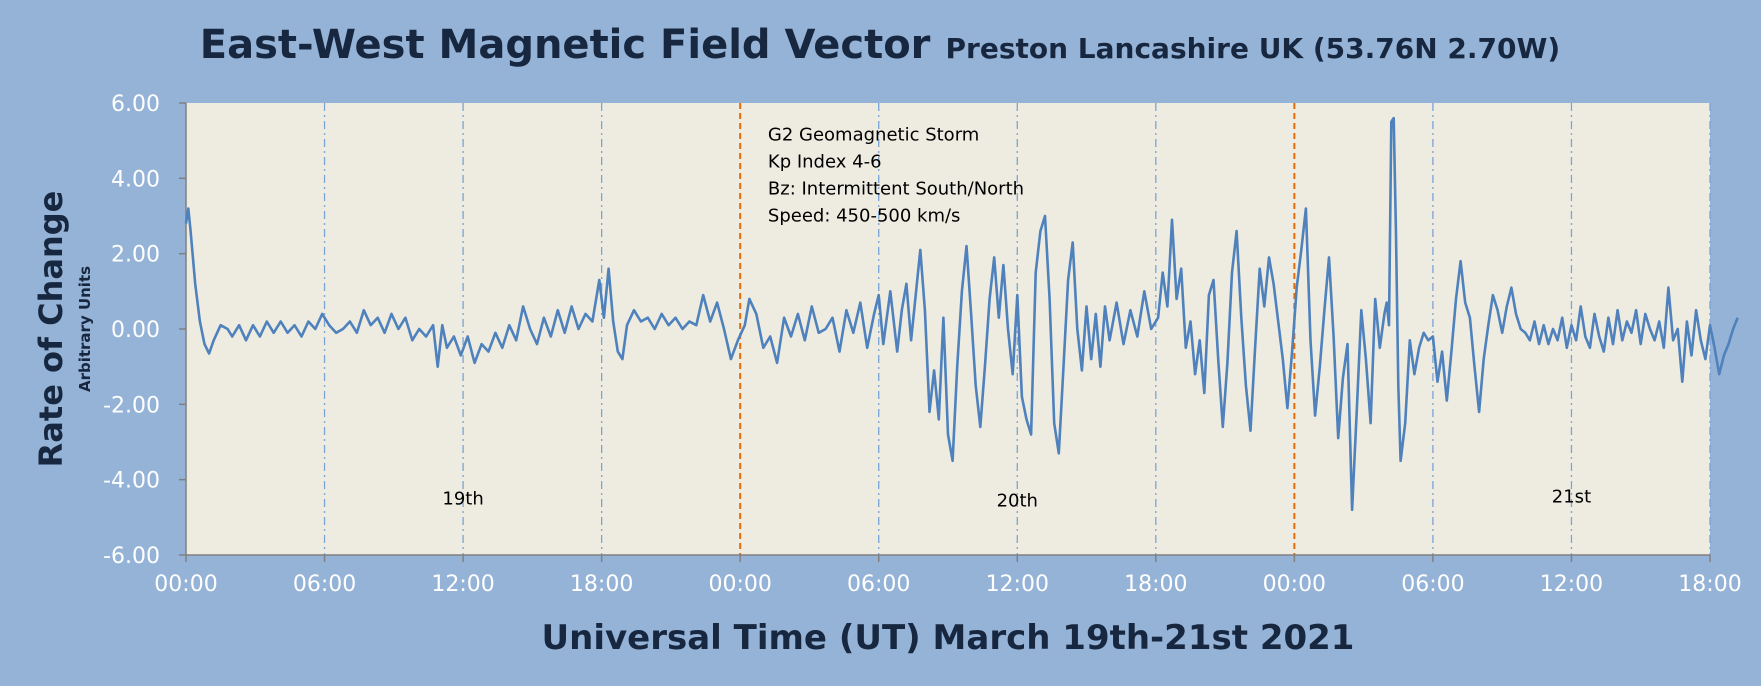 The height and width of the screenshot is (686, 1761). I want to click on annotation-line-1: G2 Geomagnetic Storm, so click(873, 135).